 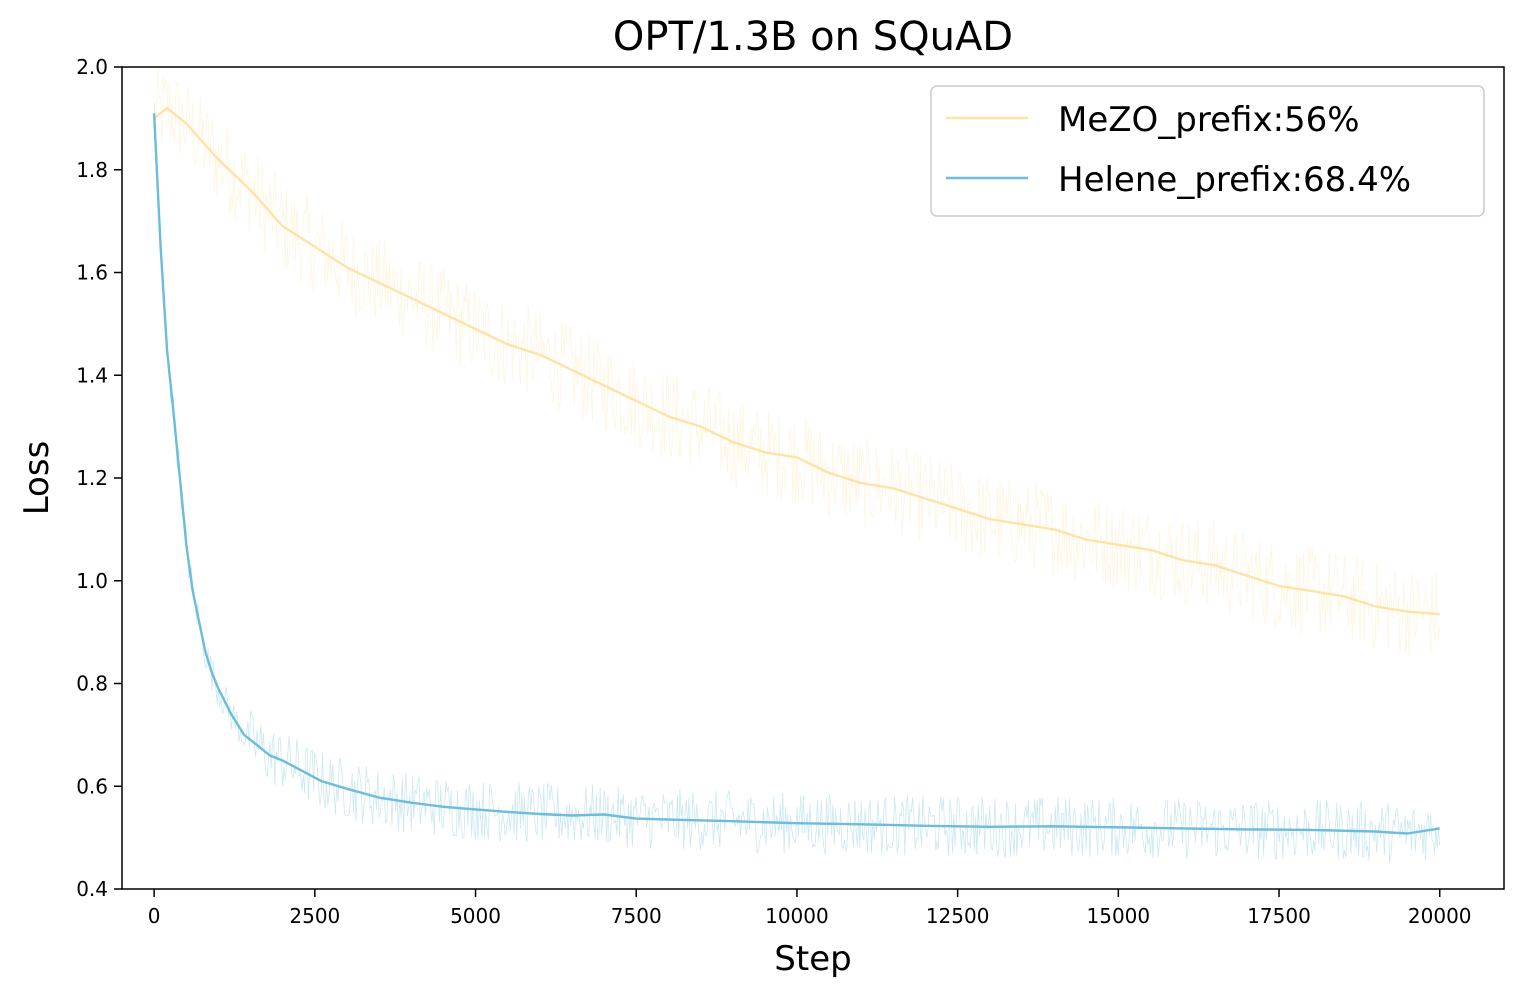 I want to click on x-tick-label: 10000, so click(x=797, y=916).